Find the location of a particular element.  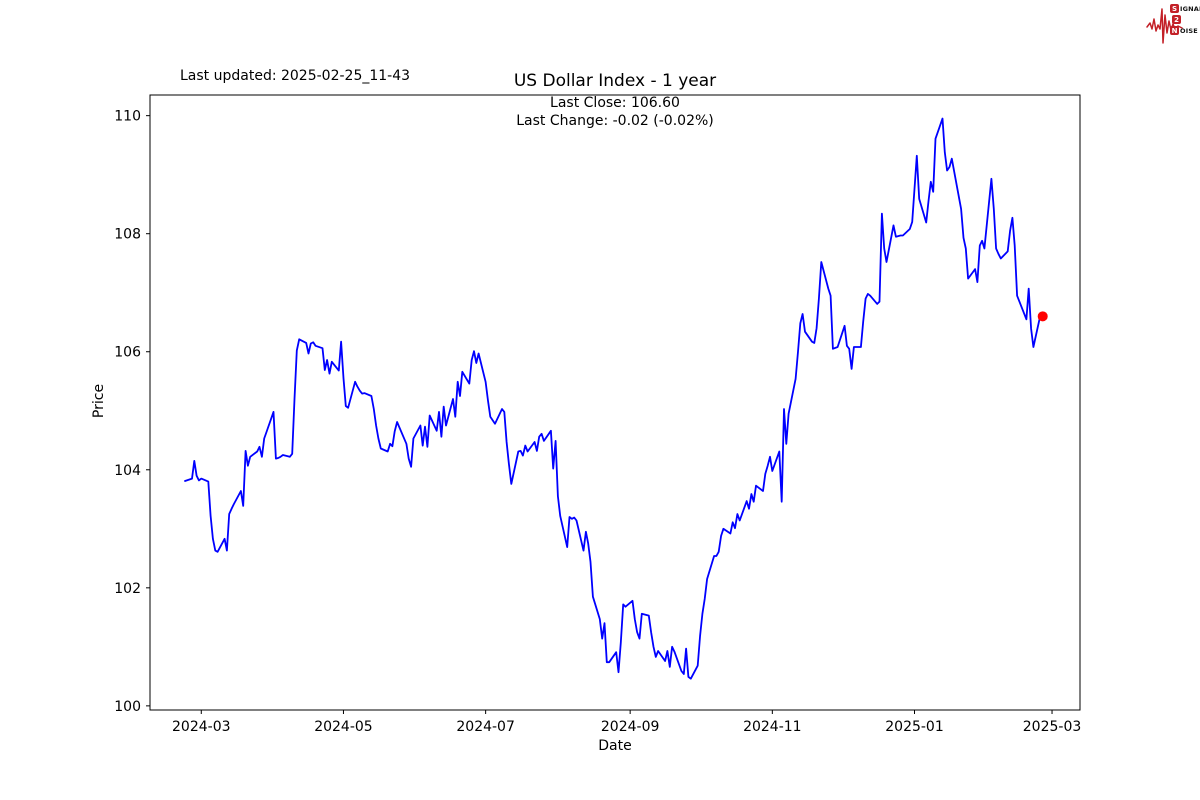

y-tick-label: 108 is located at coordinates (127, 235).